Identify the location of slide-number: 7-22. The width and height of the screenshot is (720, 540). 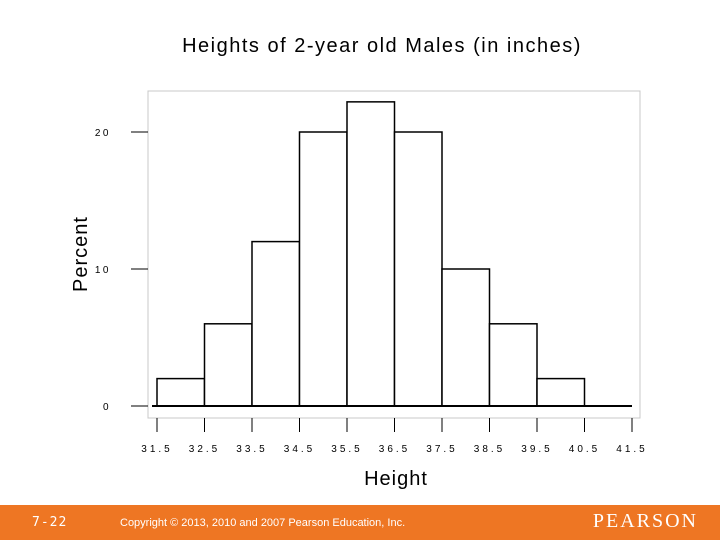
(50, 522).